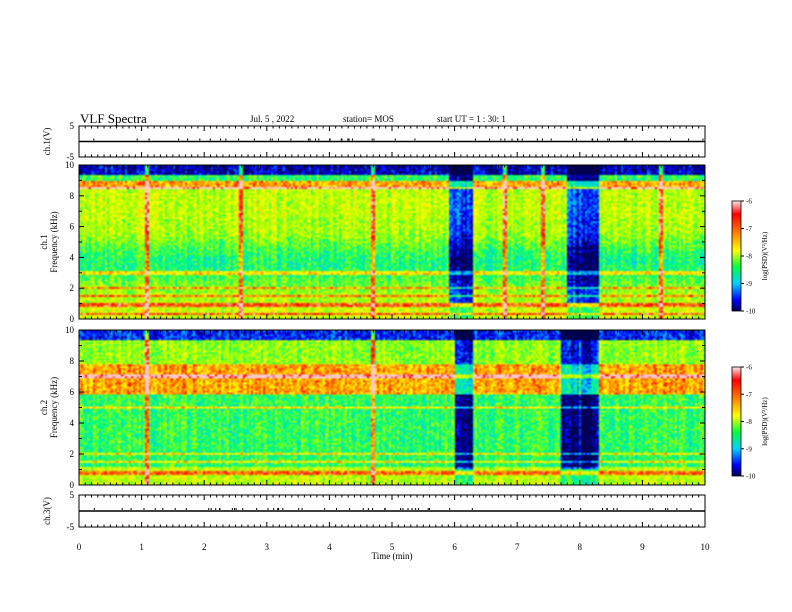  Describe the element at coordinates (392, 556) in the screenshot. I see `xaxis-label: Time (min)` at that location.